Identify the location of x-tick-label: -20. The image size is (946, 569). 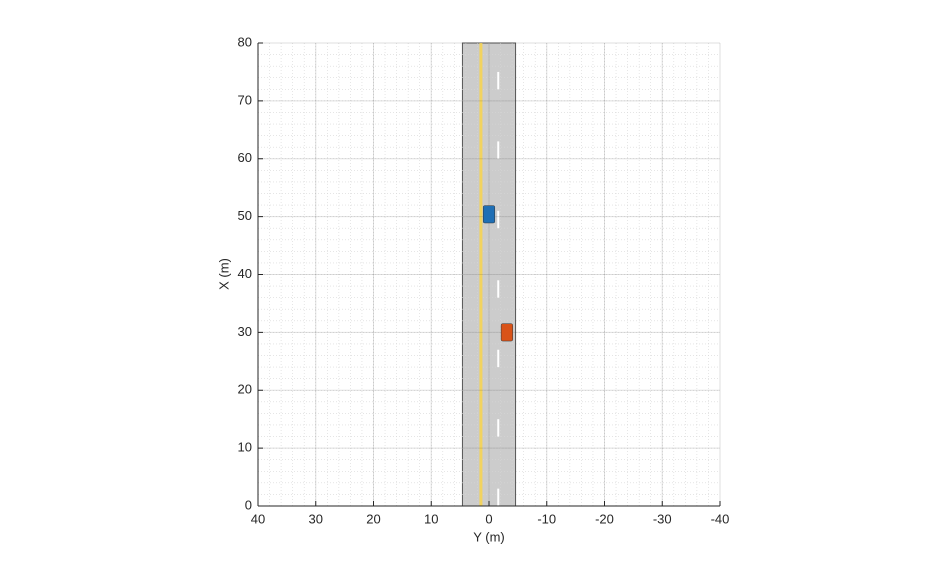
(604, 518).